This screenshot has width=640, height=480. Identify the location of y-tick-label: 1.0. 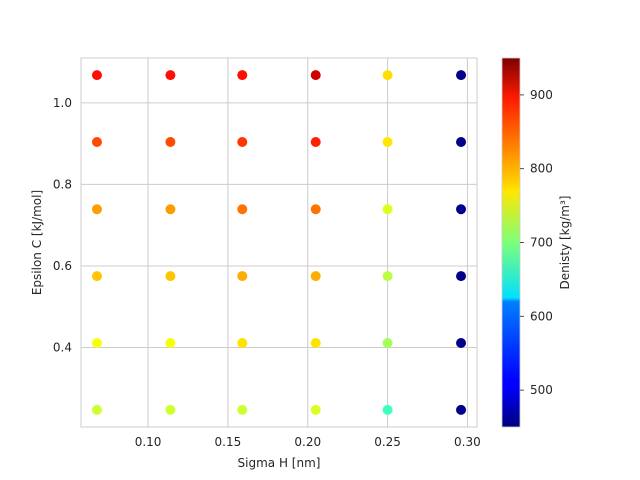
(62, 103).